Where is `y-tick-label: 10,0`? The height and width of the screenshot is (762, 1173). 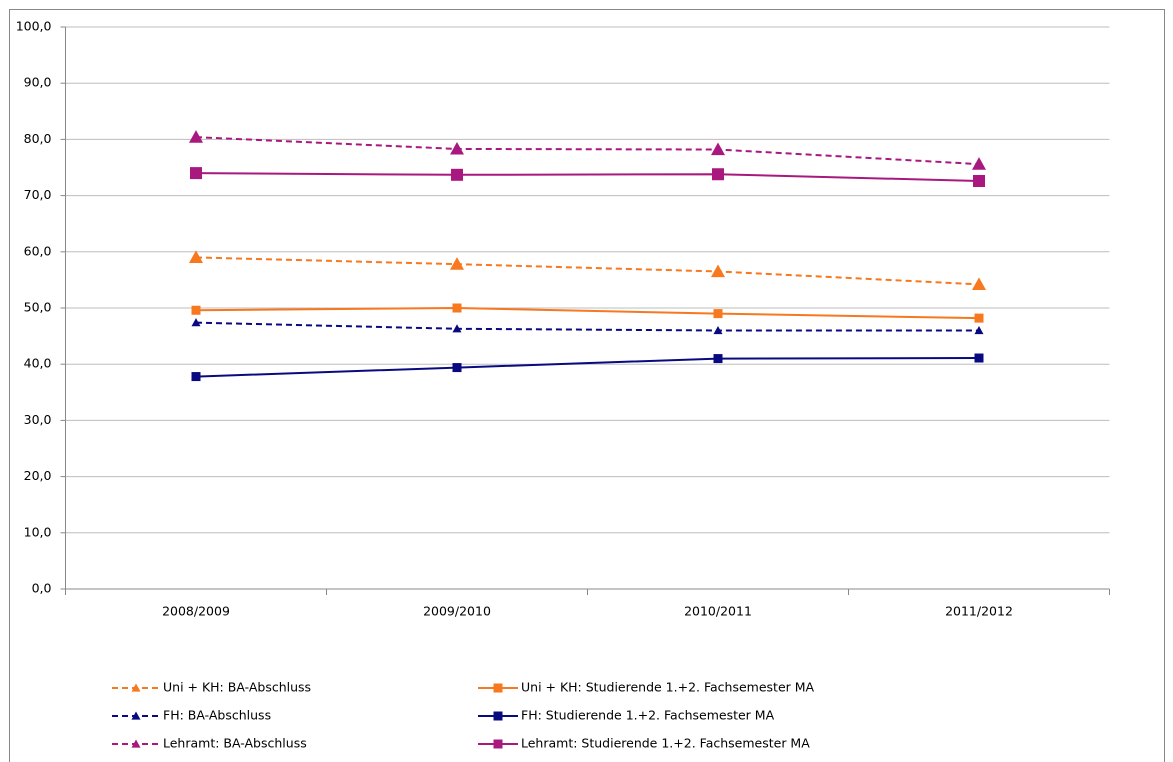
y-tick-label: 10,0 is located at coordinates (38, 531).